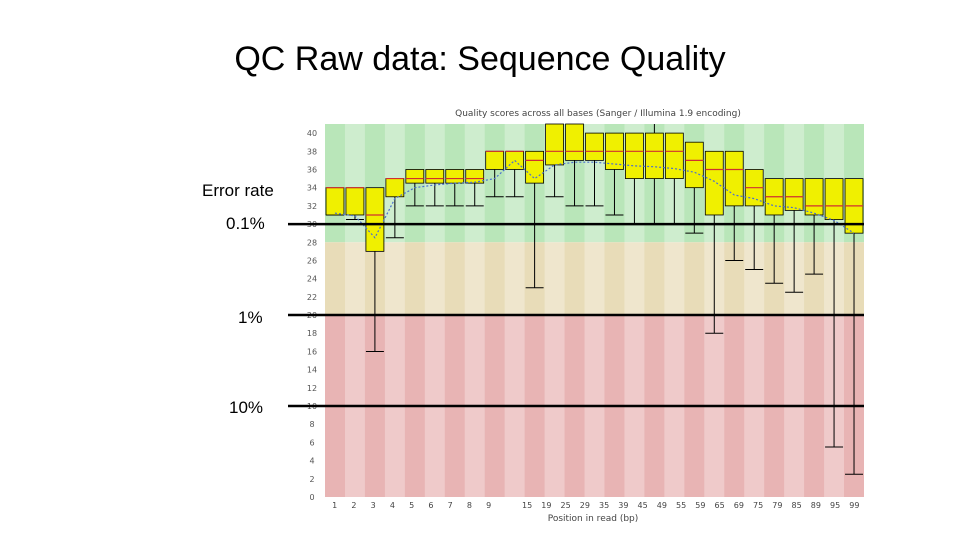 The width and height of the screenshot is (960, 540). What do you see at coordinates (411, 505) in the screenshot?
I see `x-tick-label: 5` at bounding box center [411, 505].